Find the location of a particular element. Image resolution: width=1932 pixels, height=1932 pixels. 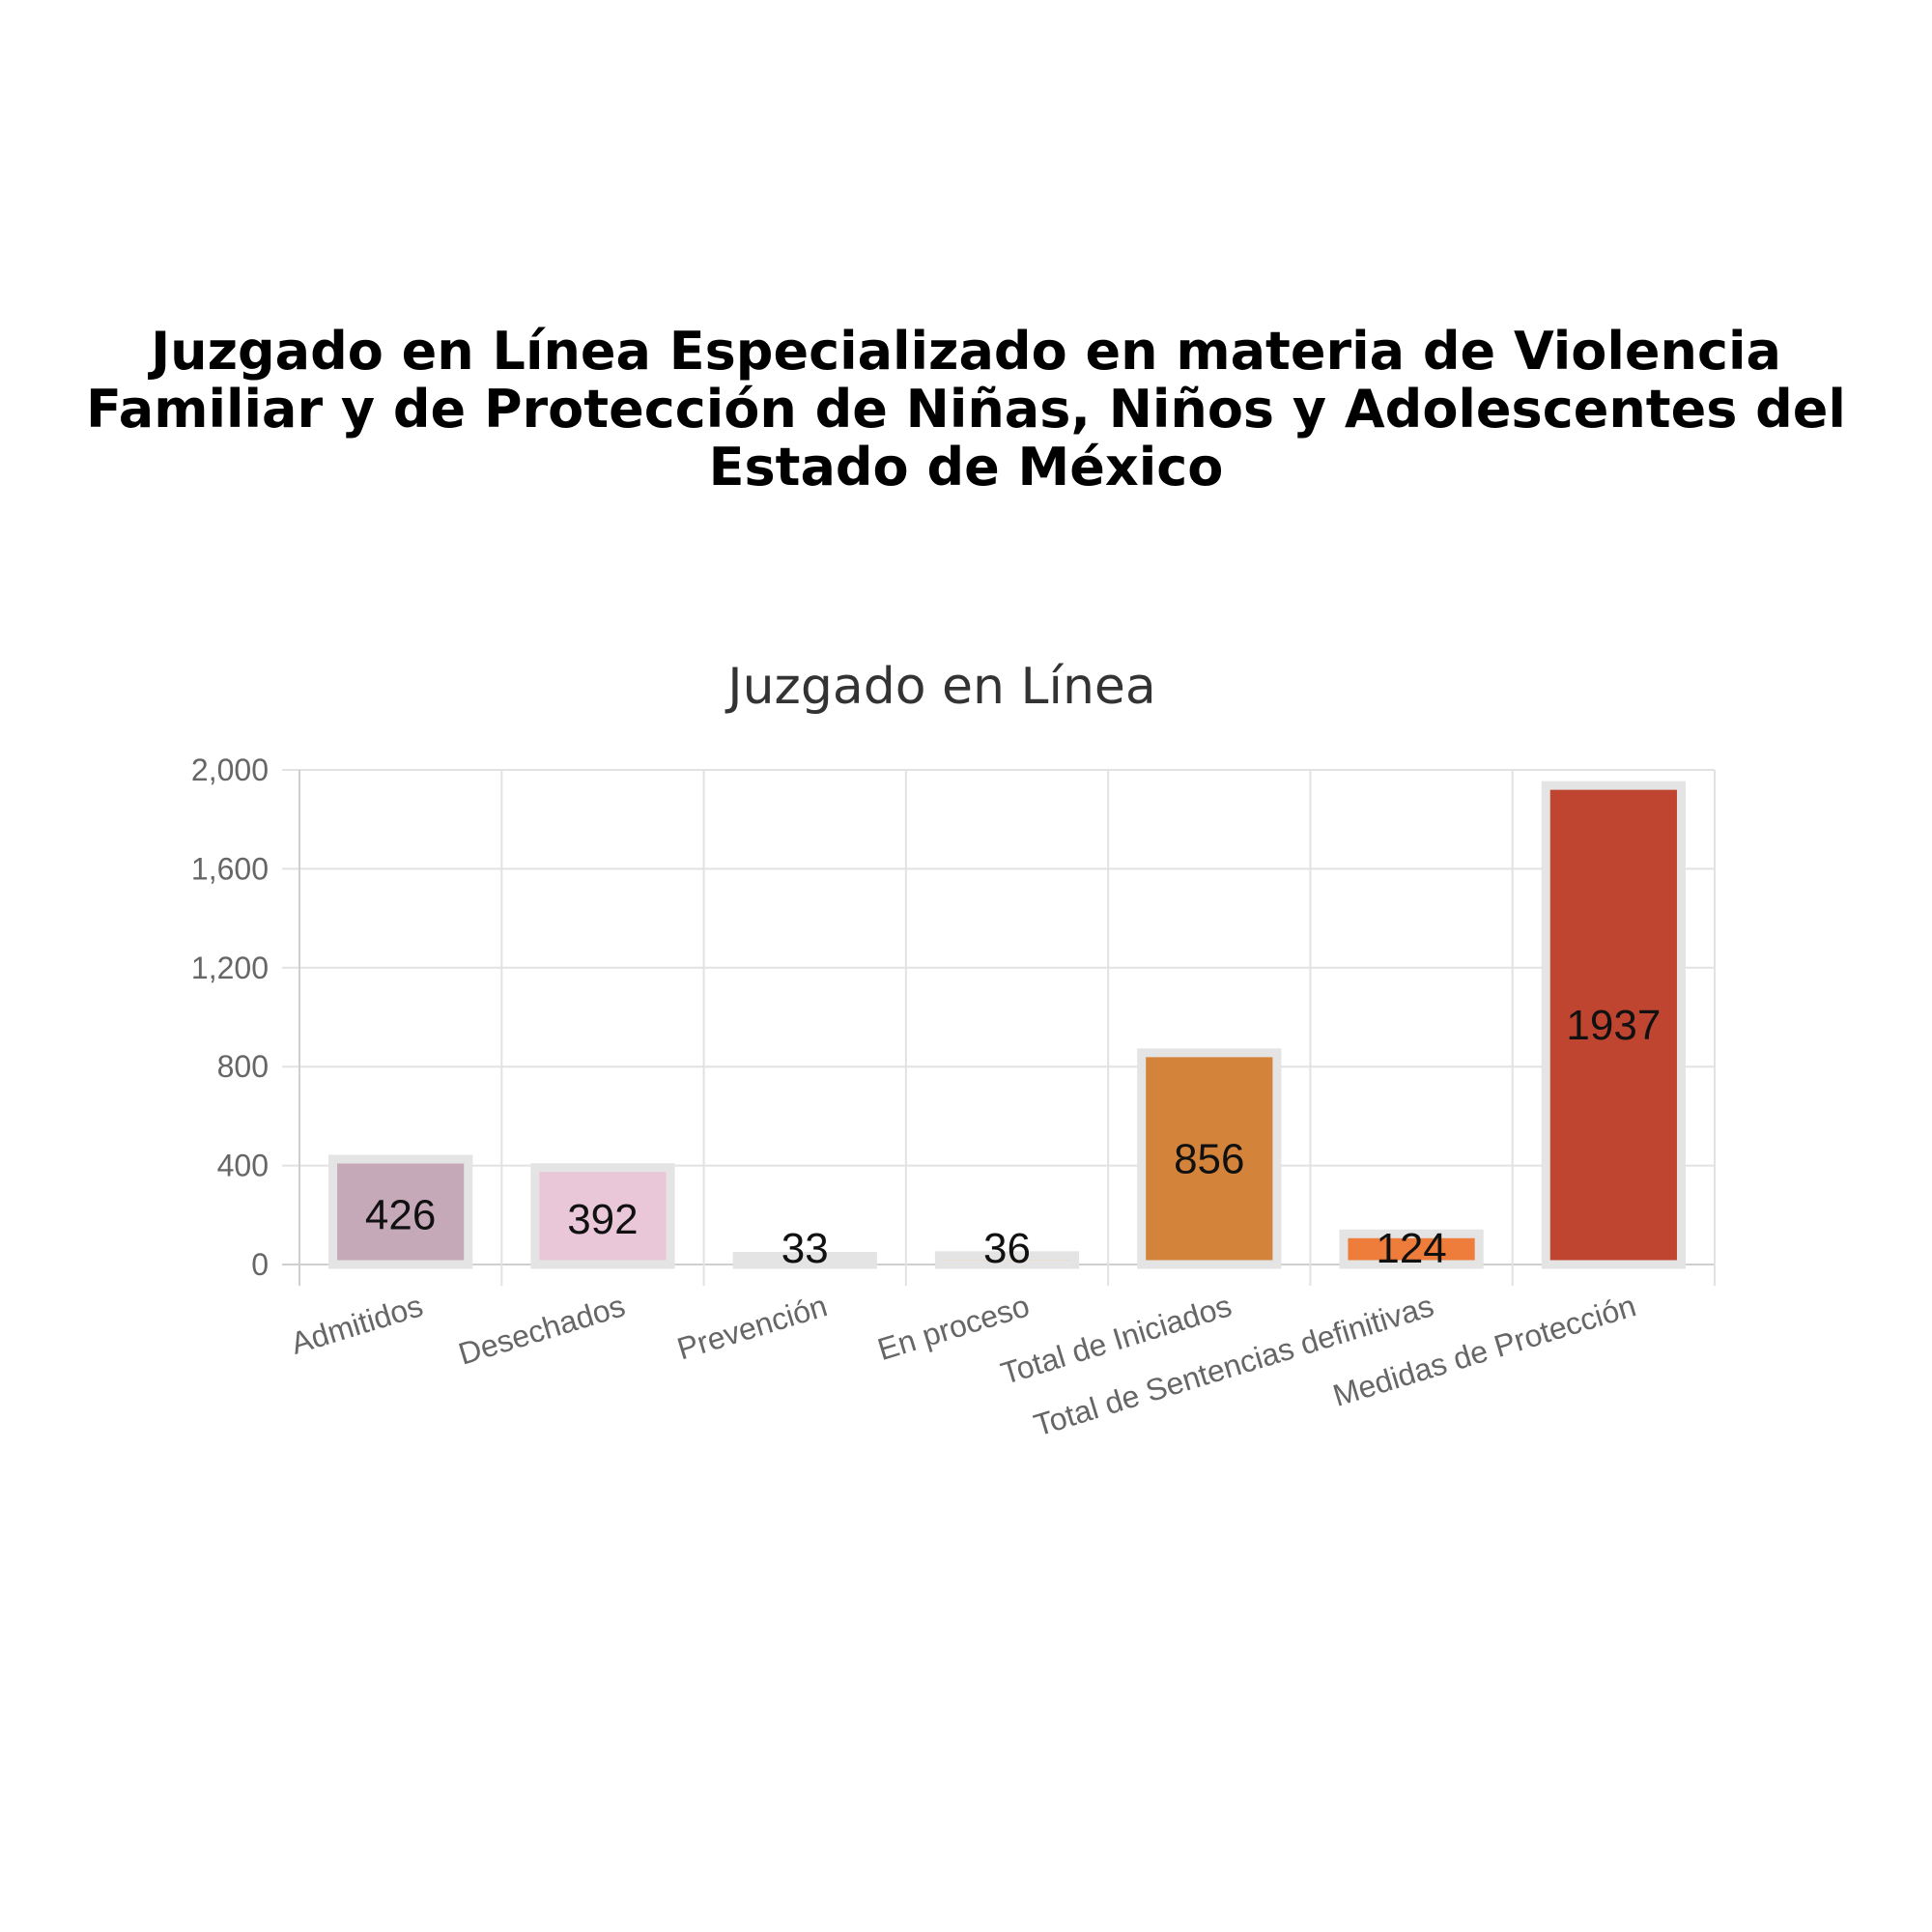

y-tick-label: 1,200 is located at coordinates (230, 968).